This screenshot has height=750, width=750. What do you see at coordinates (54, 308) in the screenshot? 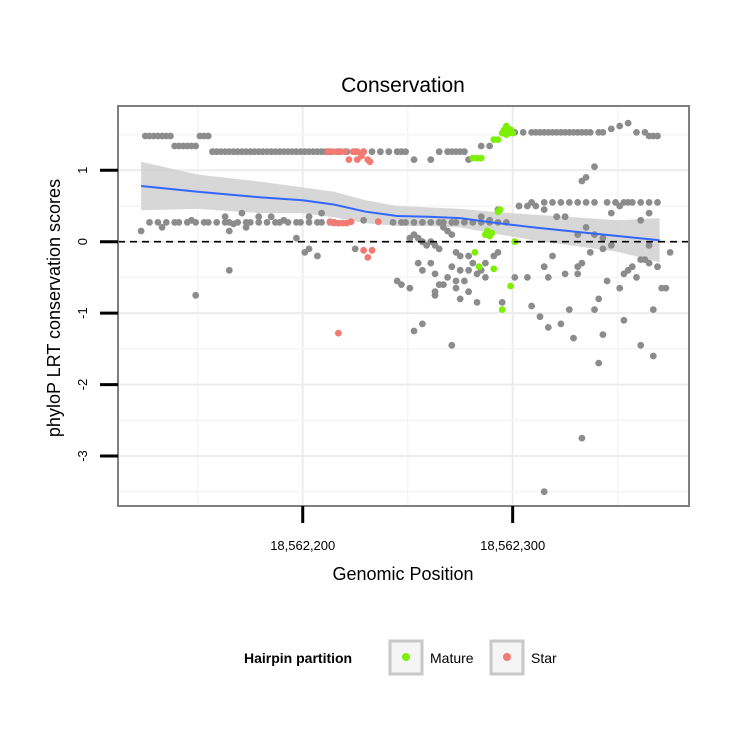
I see `y-axis-label: phyloP LRT conservation scores` at bounding box center [54, 308].